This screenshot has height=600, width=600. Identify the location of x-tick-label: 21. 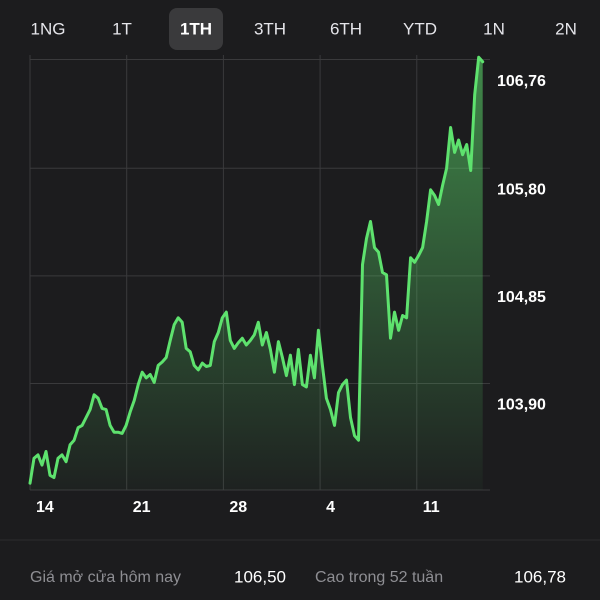
(142, 507).